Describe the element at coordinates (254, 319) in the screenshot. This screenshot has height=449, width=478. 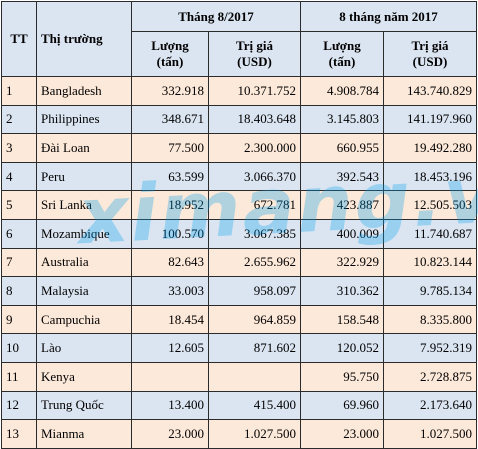
I see `cell-val-aug: 964.859` at that location.